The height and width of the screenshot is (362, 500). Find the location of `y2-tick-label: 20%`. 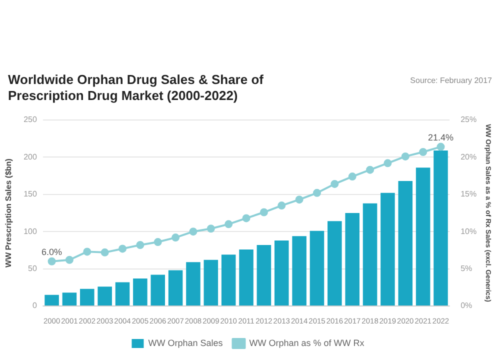

y2-tick-label: 20% is located at coordinates (468, 157).